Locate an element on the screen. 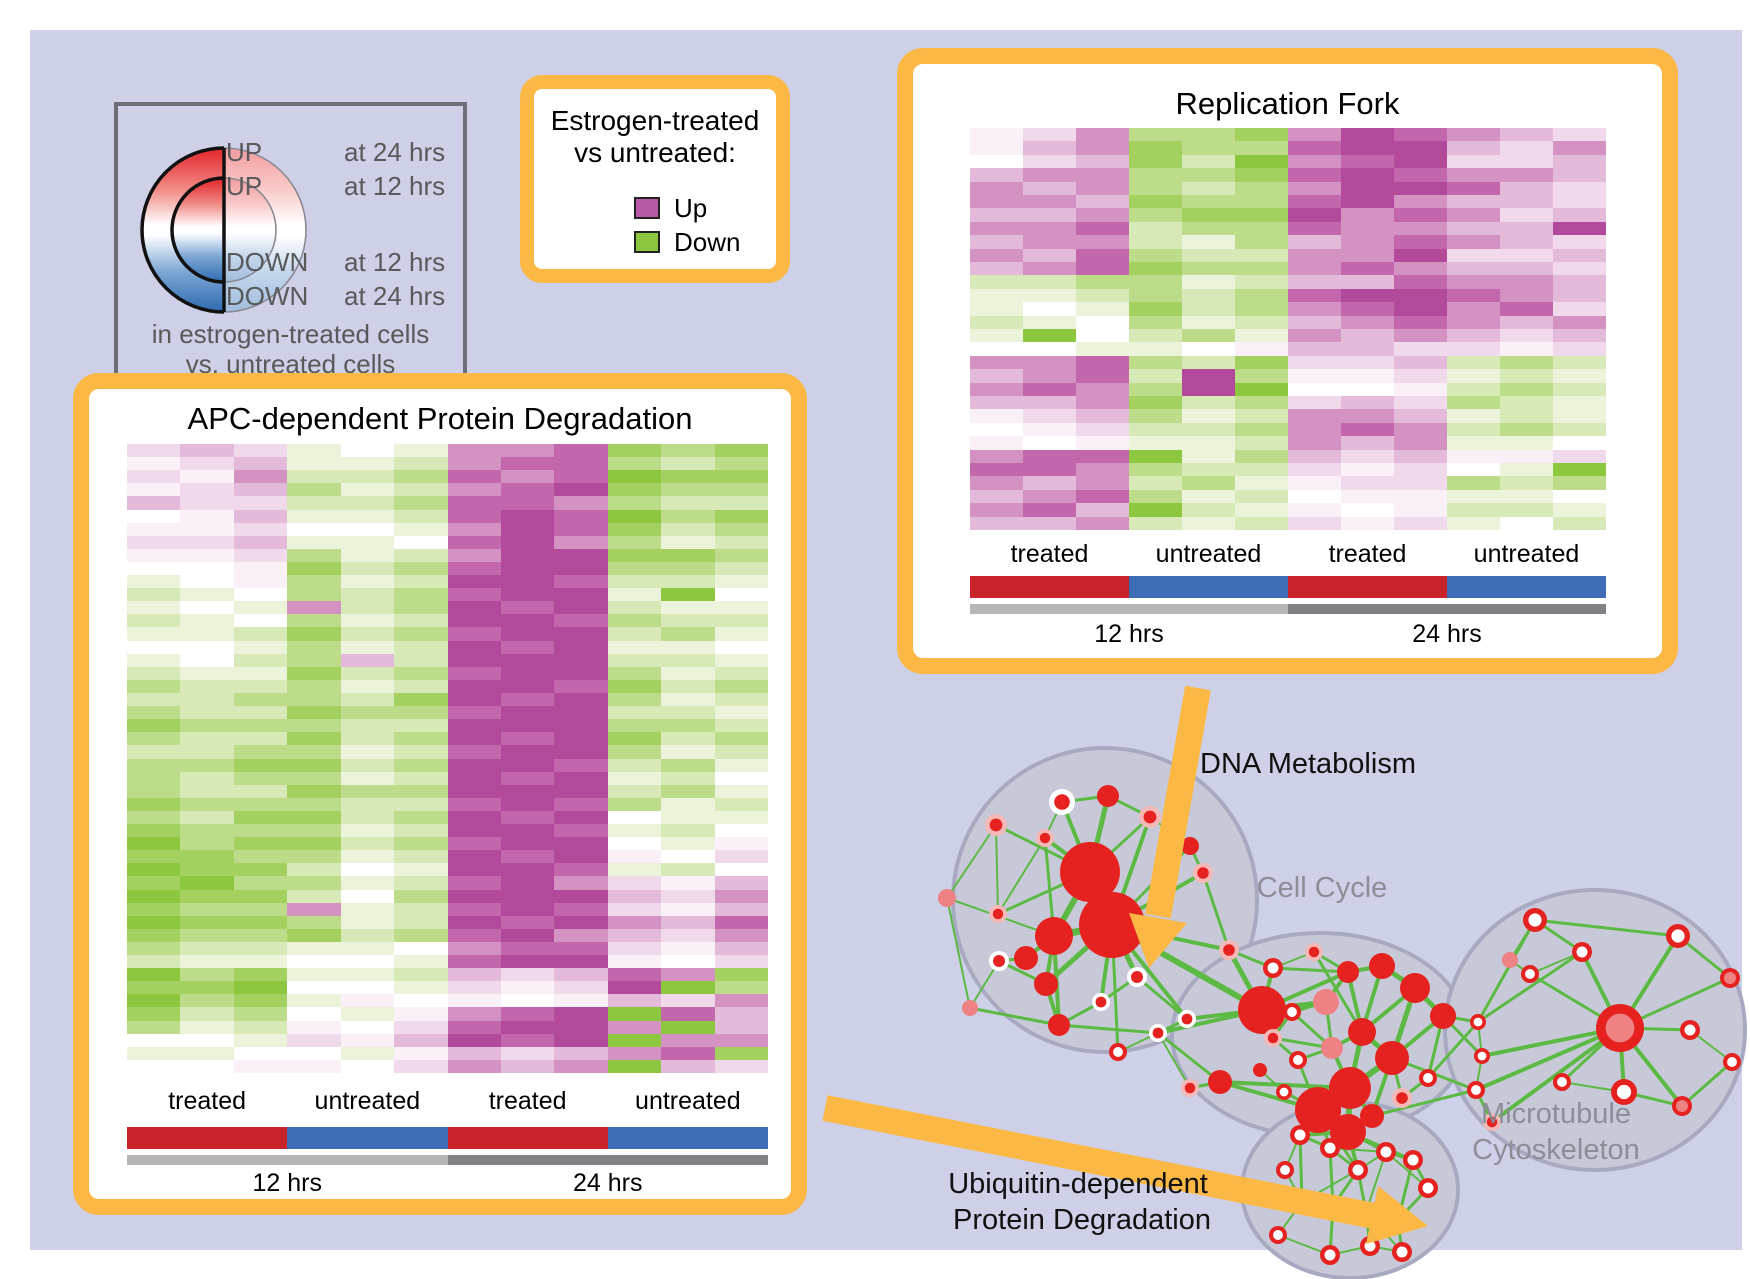 This screenshot has height=1279, width=1750. condition-bar-segment is located at coordinates (527, 1138).